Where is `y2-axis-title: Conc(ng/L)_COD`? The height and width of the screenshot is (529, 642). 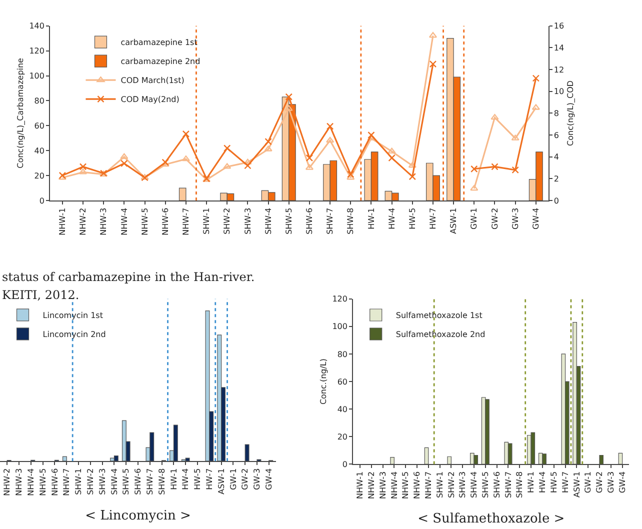 y2-axis-title: Conc(ng/L)_COD is located at coordinates (571, 113).